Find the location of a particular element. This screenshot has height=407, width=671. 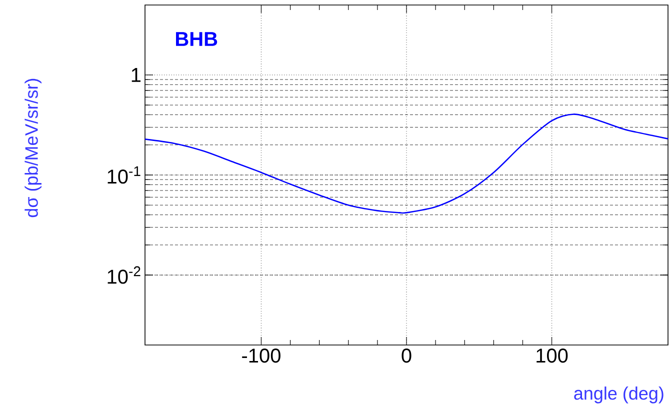

annotation: BHB is located at coordinates (197, 39).